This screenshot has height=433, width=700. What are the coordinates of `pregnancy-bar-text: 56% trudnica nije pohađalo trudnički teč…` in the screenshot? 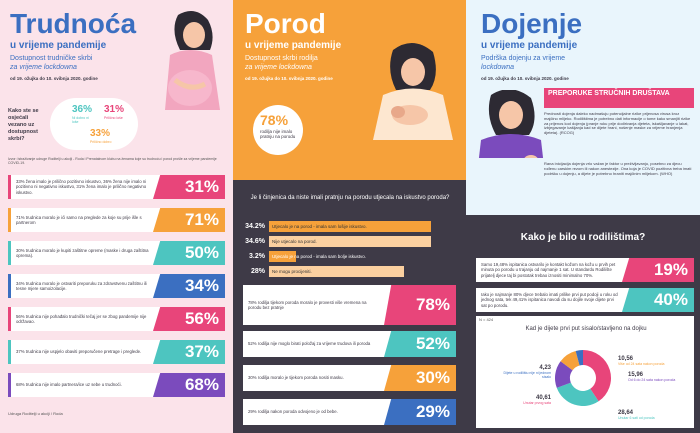 It's located at (81, 318).